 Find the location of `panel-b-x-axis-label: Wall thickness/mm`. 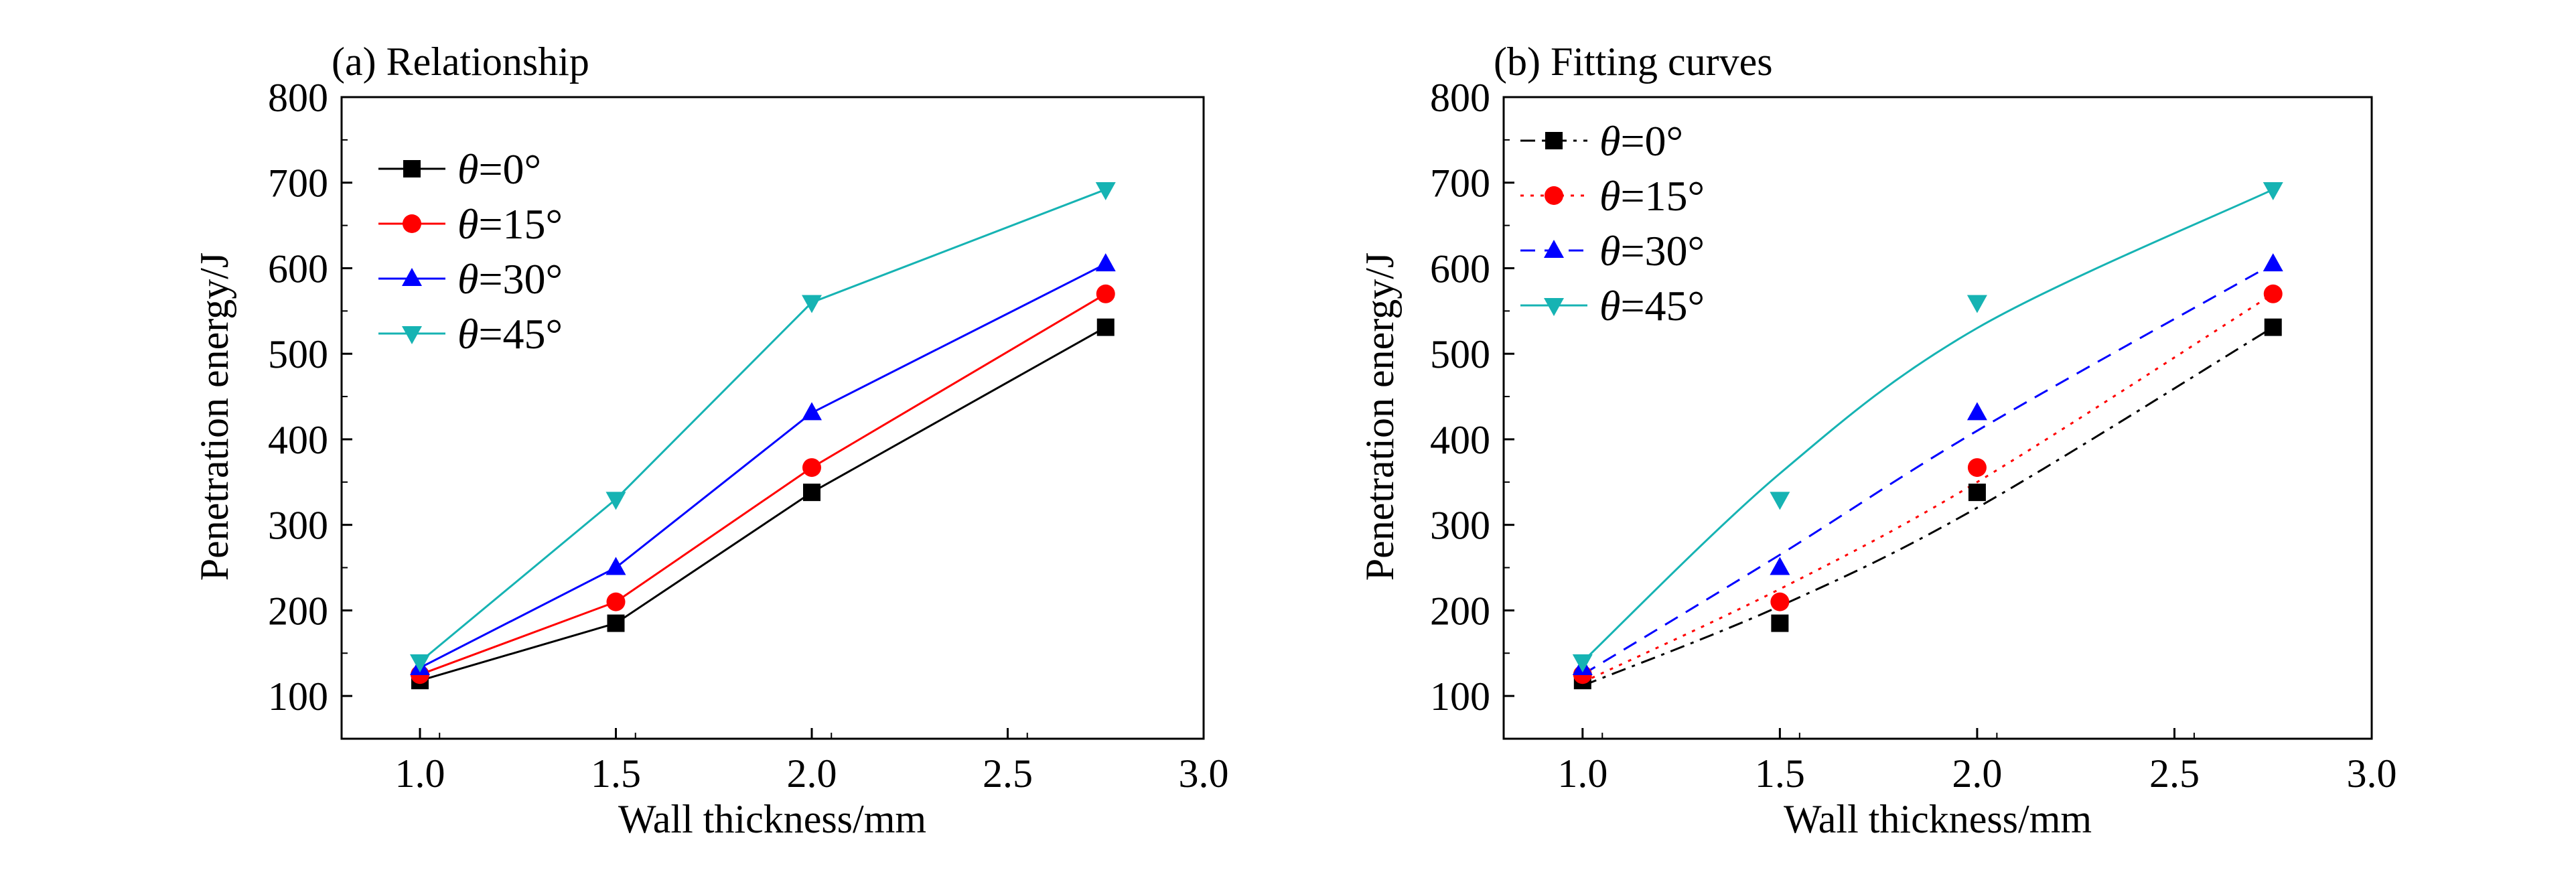

panel-b-x-axis-label: Wall thickness/mm is located at coordinates (1938, 819).